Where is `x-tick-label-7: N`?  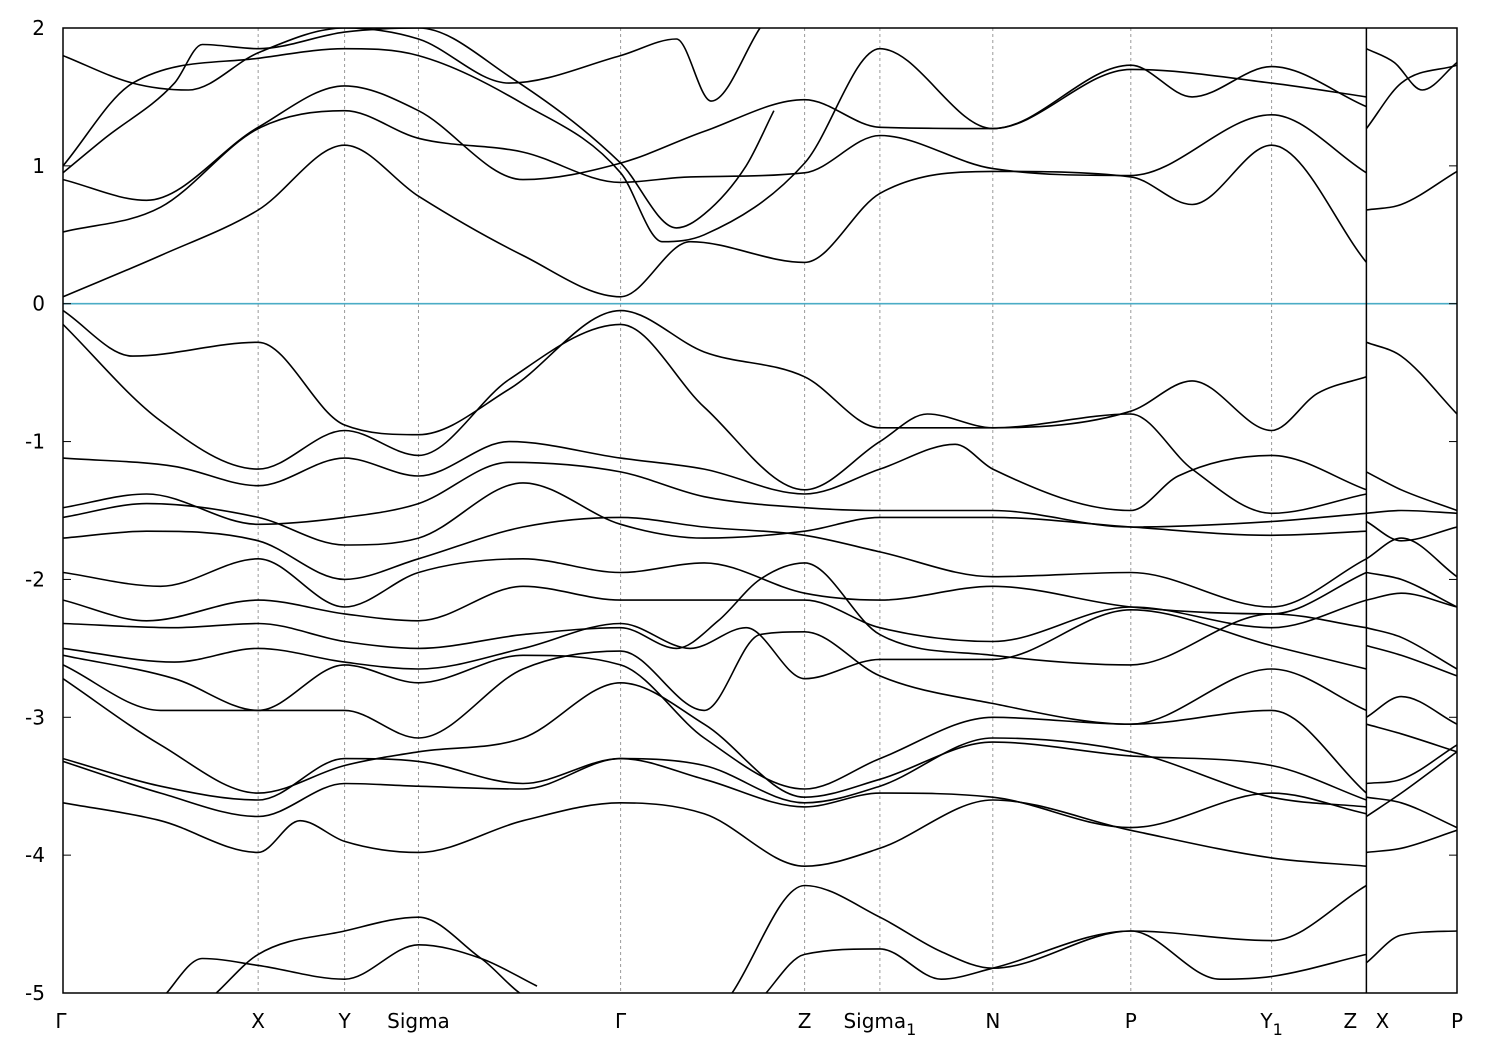 x-tick-label-7: N is located at coordinates (992, 1021).